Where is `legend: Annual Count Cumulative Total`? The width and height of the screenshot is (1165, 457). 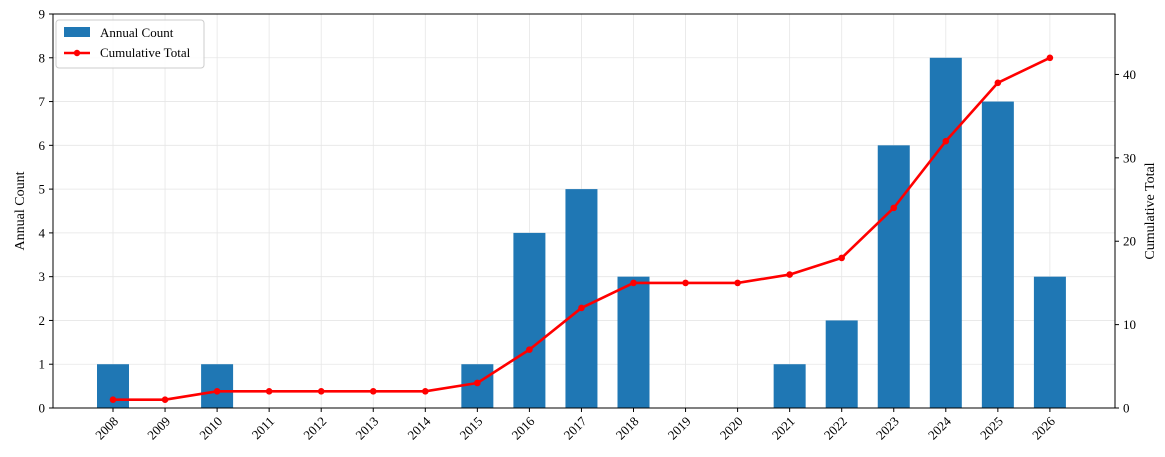 legend: Annual Count Cumulative Total is located at coordinates (130, 44).